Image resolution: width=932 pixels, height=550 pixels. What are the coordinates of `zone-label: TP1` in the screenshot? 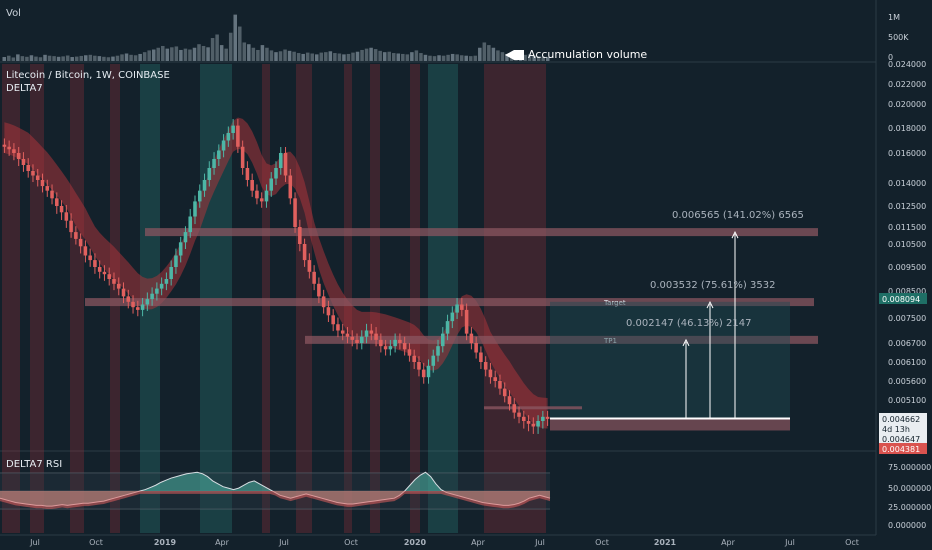 It's located at (610, 341).